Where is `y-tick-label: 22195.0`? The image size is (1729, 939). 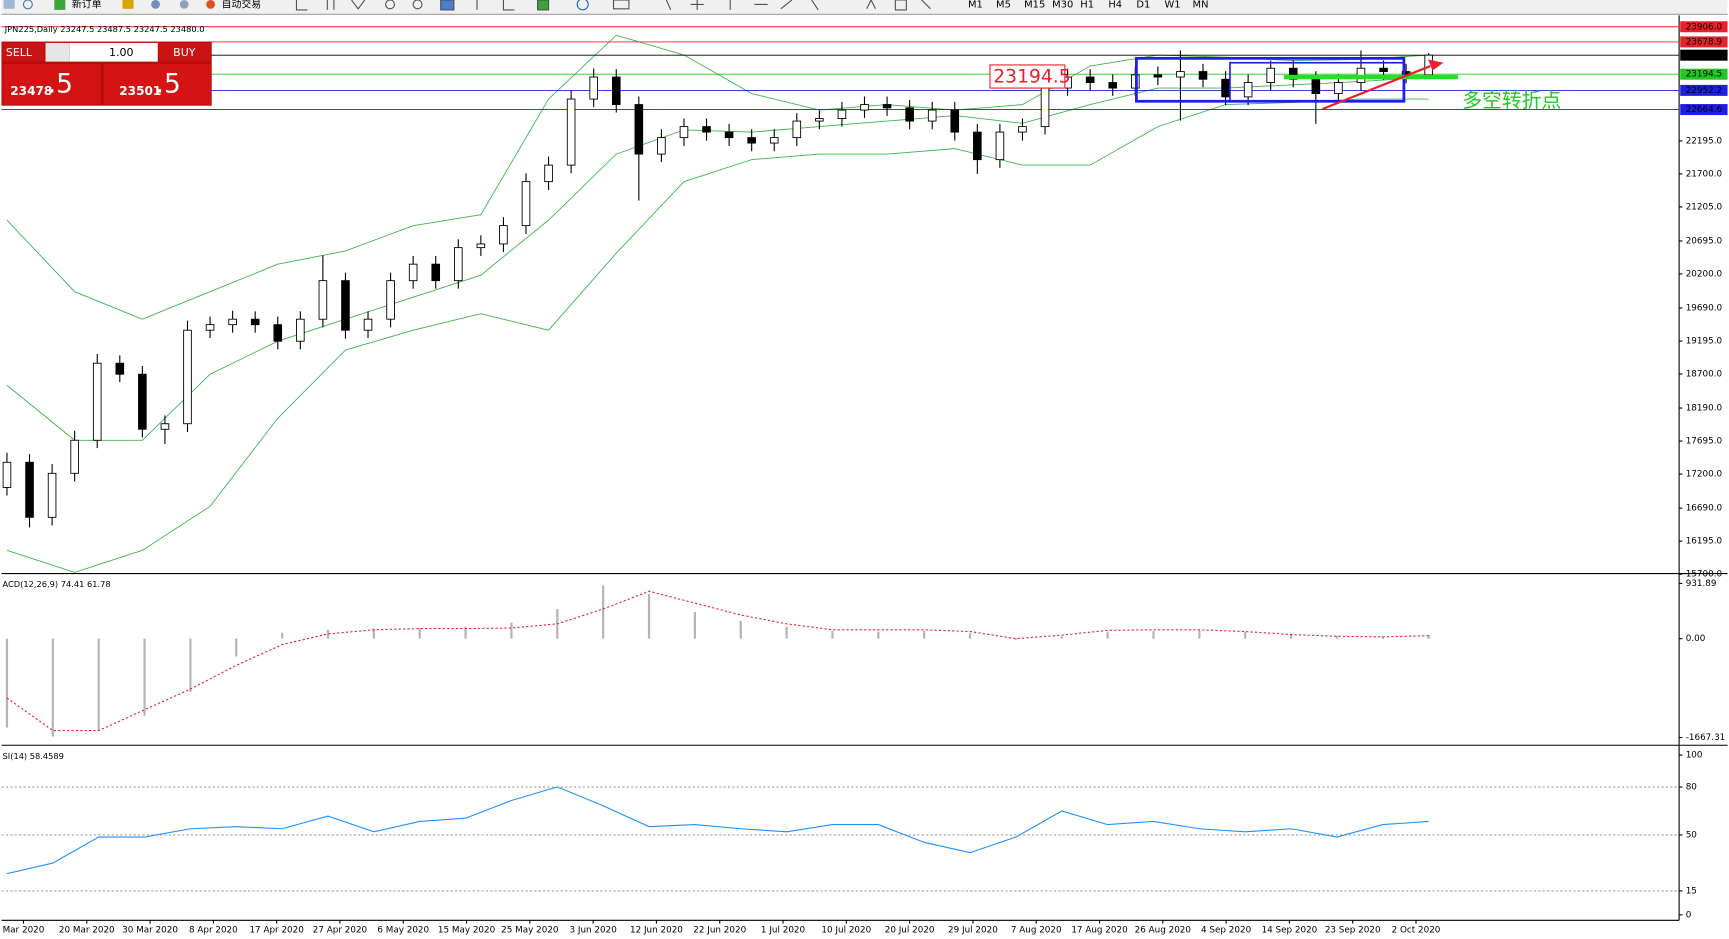 y-tick-label: 22195.0 is located at coordinates (1704, 141).